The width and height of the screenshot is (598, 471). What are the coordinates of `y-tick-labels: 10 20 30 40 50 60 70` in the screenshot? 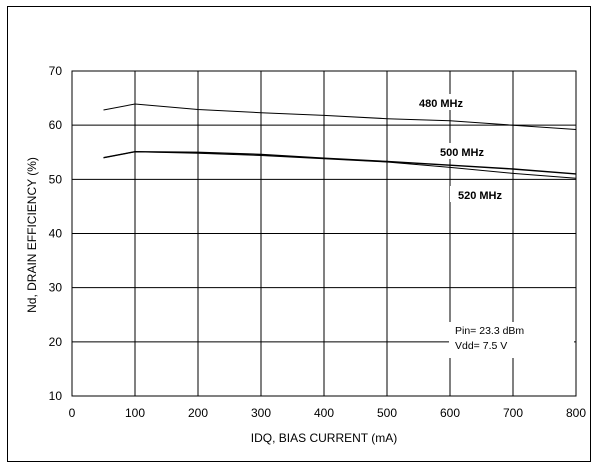 It's located at (56, 233).